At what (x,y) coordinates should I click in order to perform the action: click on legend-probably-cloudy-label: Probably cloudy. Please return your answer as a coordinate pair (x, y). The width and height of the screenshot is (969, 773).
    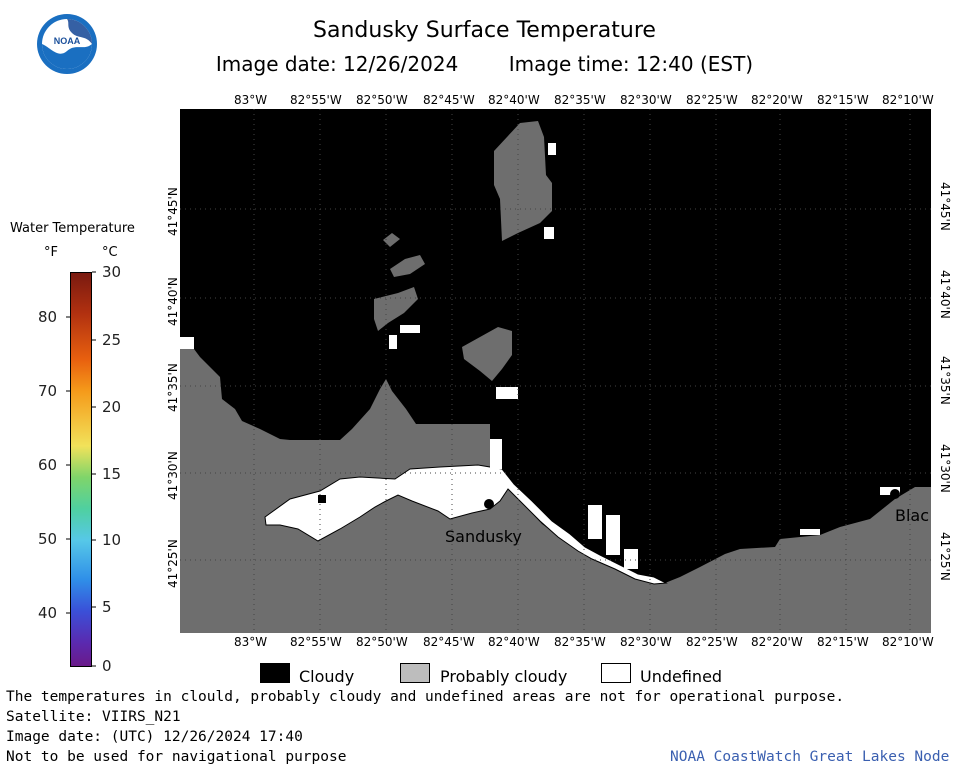
    Looking at the image, I should click on (504, 676).